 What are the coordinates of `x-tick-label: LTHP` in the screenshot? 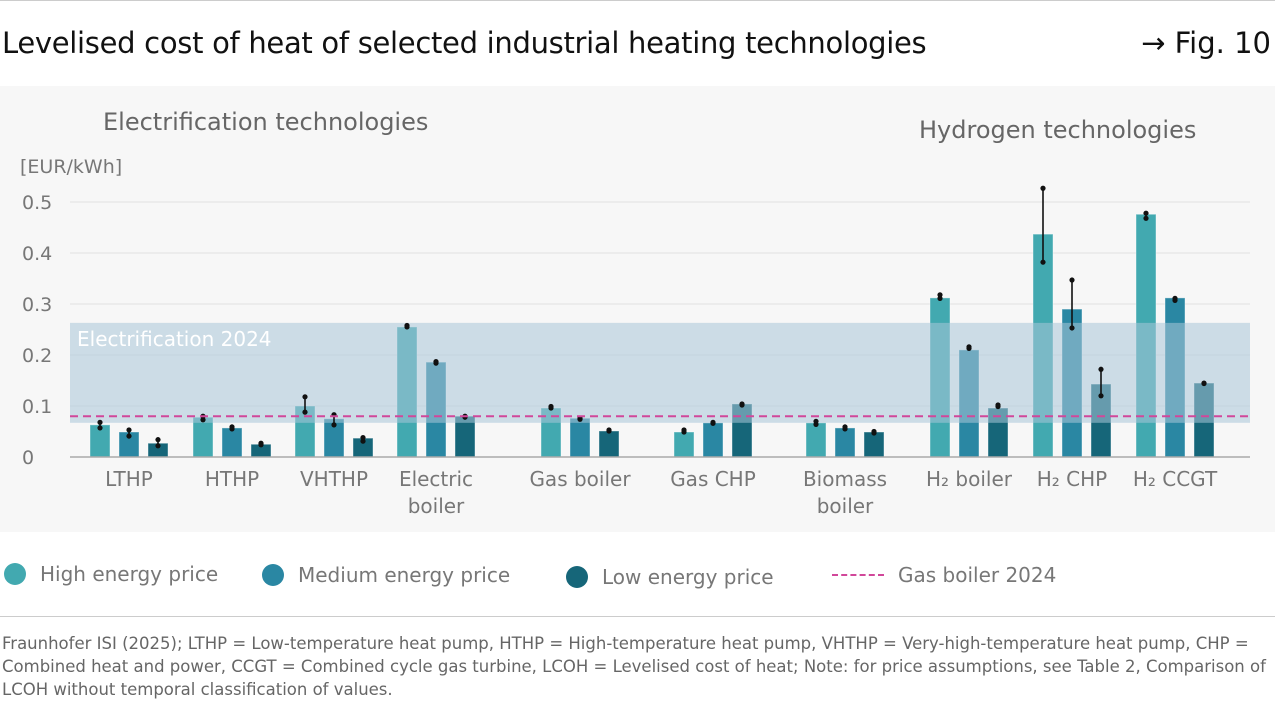 It's located at (129, 479).